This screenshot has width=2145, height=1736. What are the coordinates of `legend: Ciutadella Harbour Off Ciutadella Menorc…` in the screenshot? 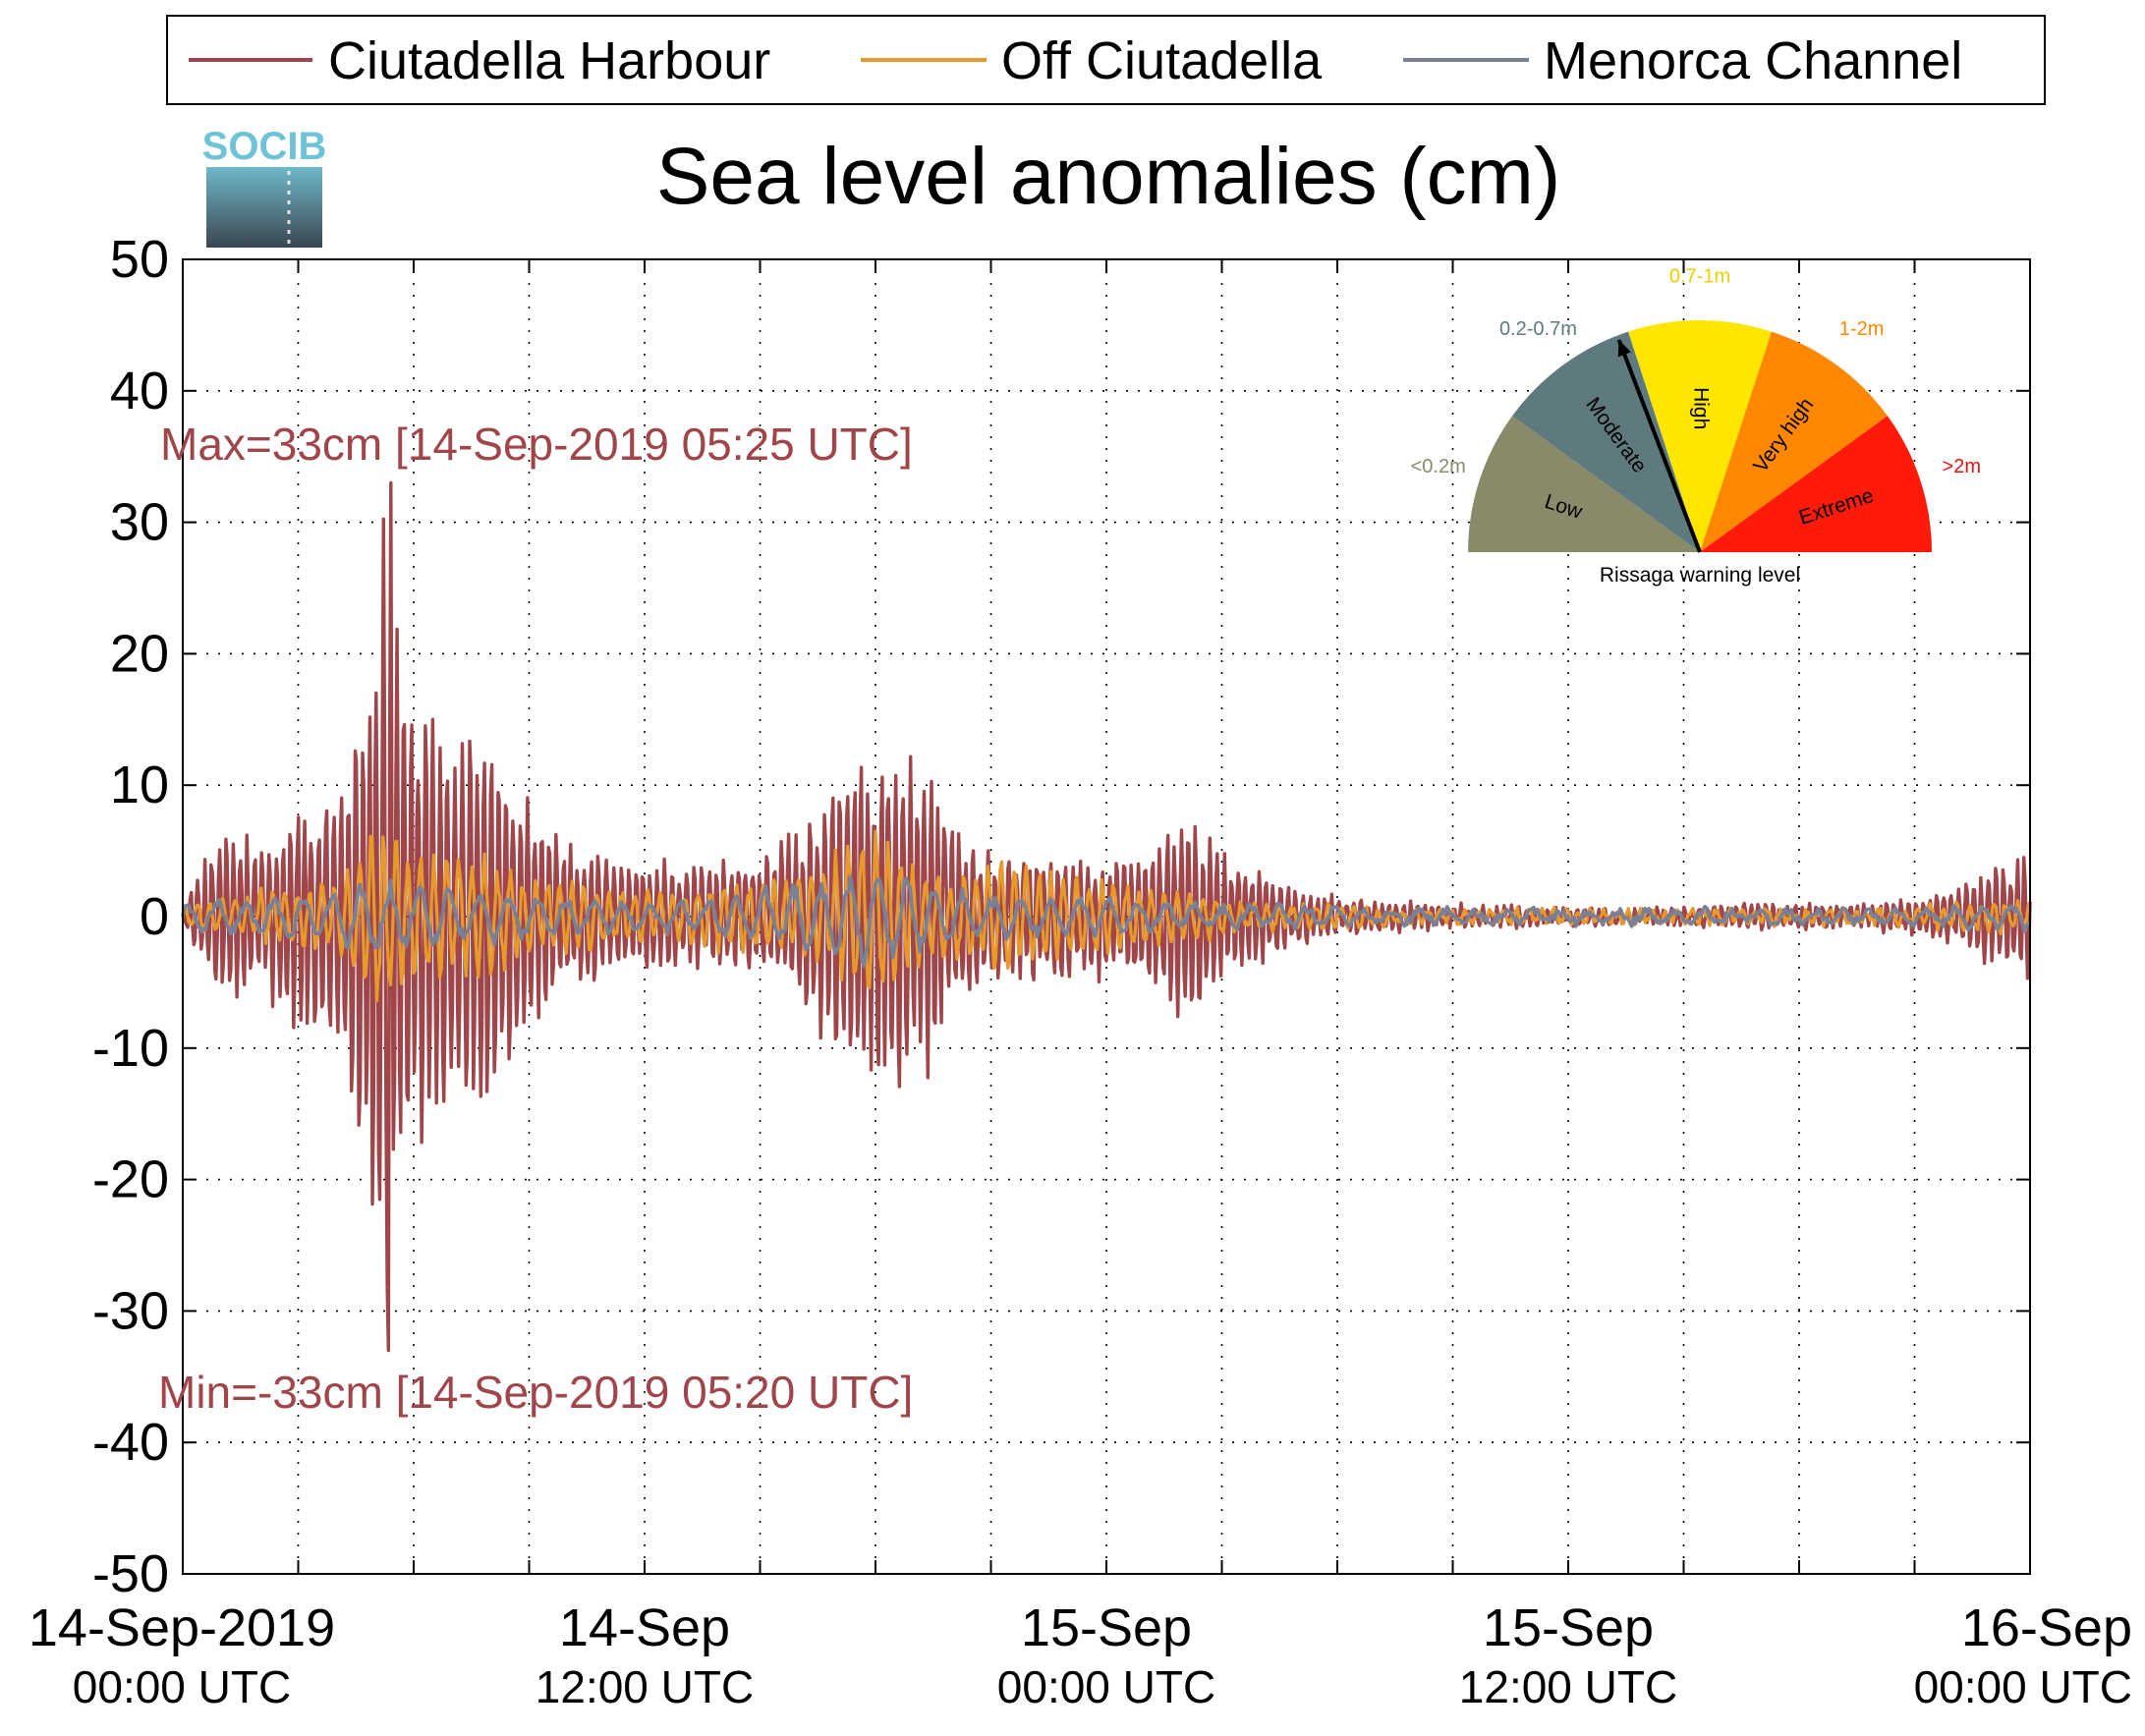 It's located at (1106, 60).